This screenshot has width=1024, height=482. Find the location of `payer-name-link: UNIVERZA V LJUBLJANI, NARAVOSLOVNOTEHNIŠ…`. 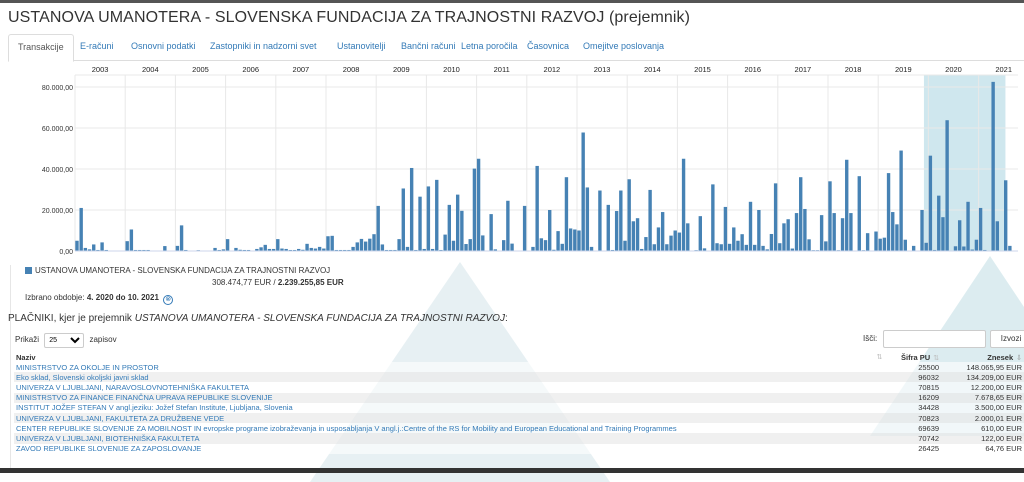

payer-name-link: UNIVERZA V LJUBLJANI, NARAVOSLOVNOTEHNIŠ… is located at coordinates (451, 387).